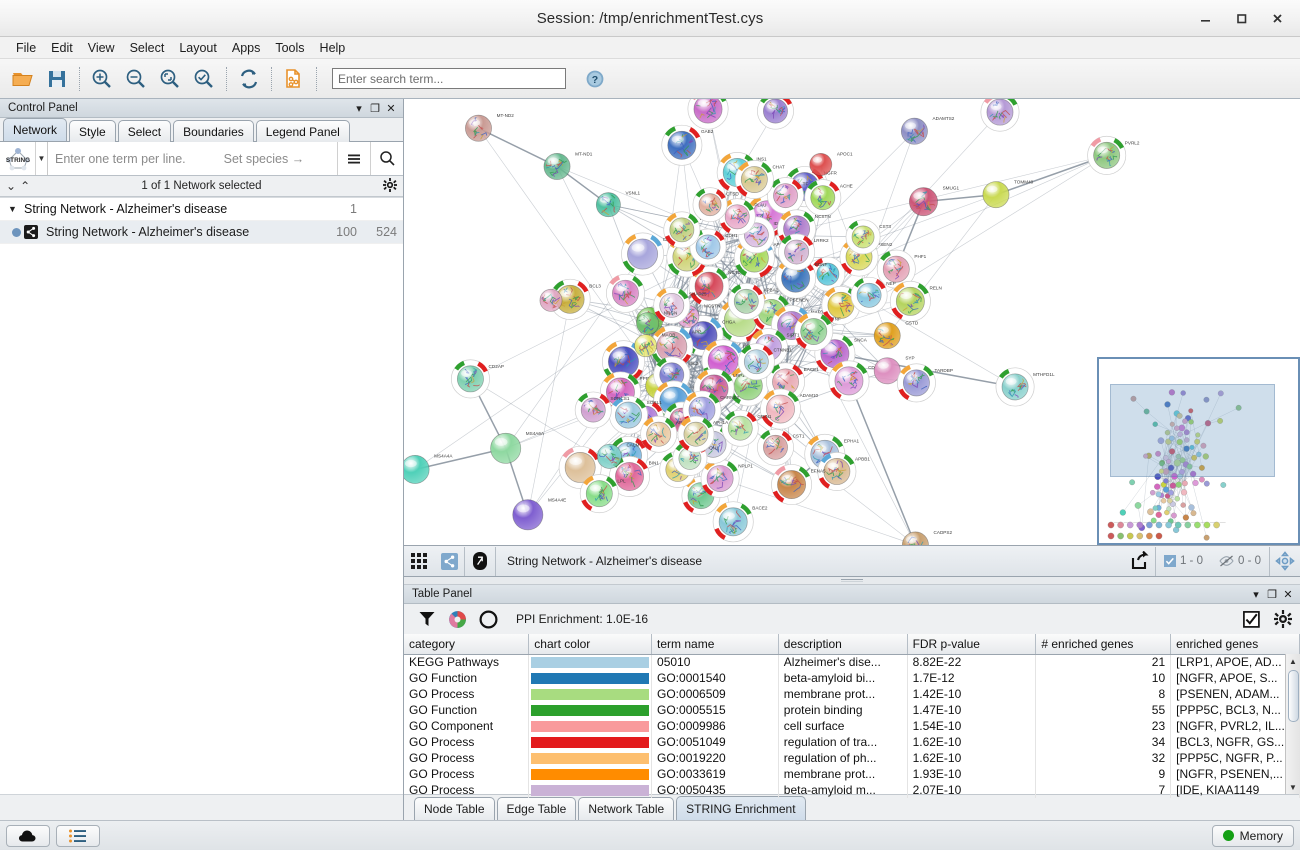  Describe the element at coordinates (753, 301) in the screenshot. I see `graph-node: APBA2` at that location.